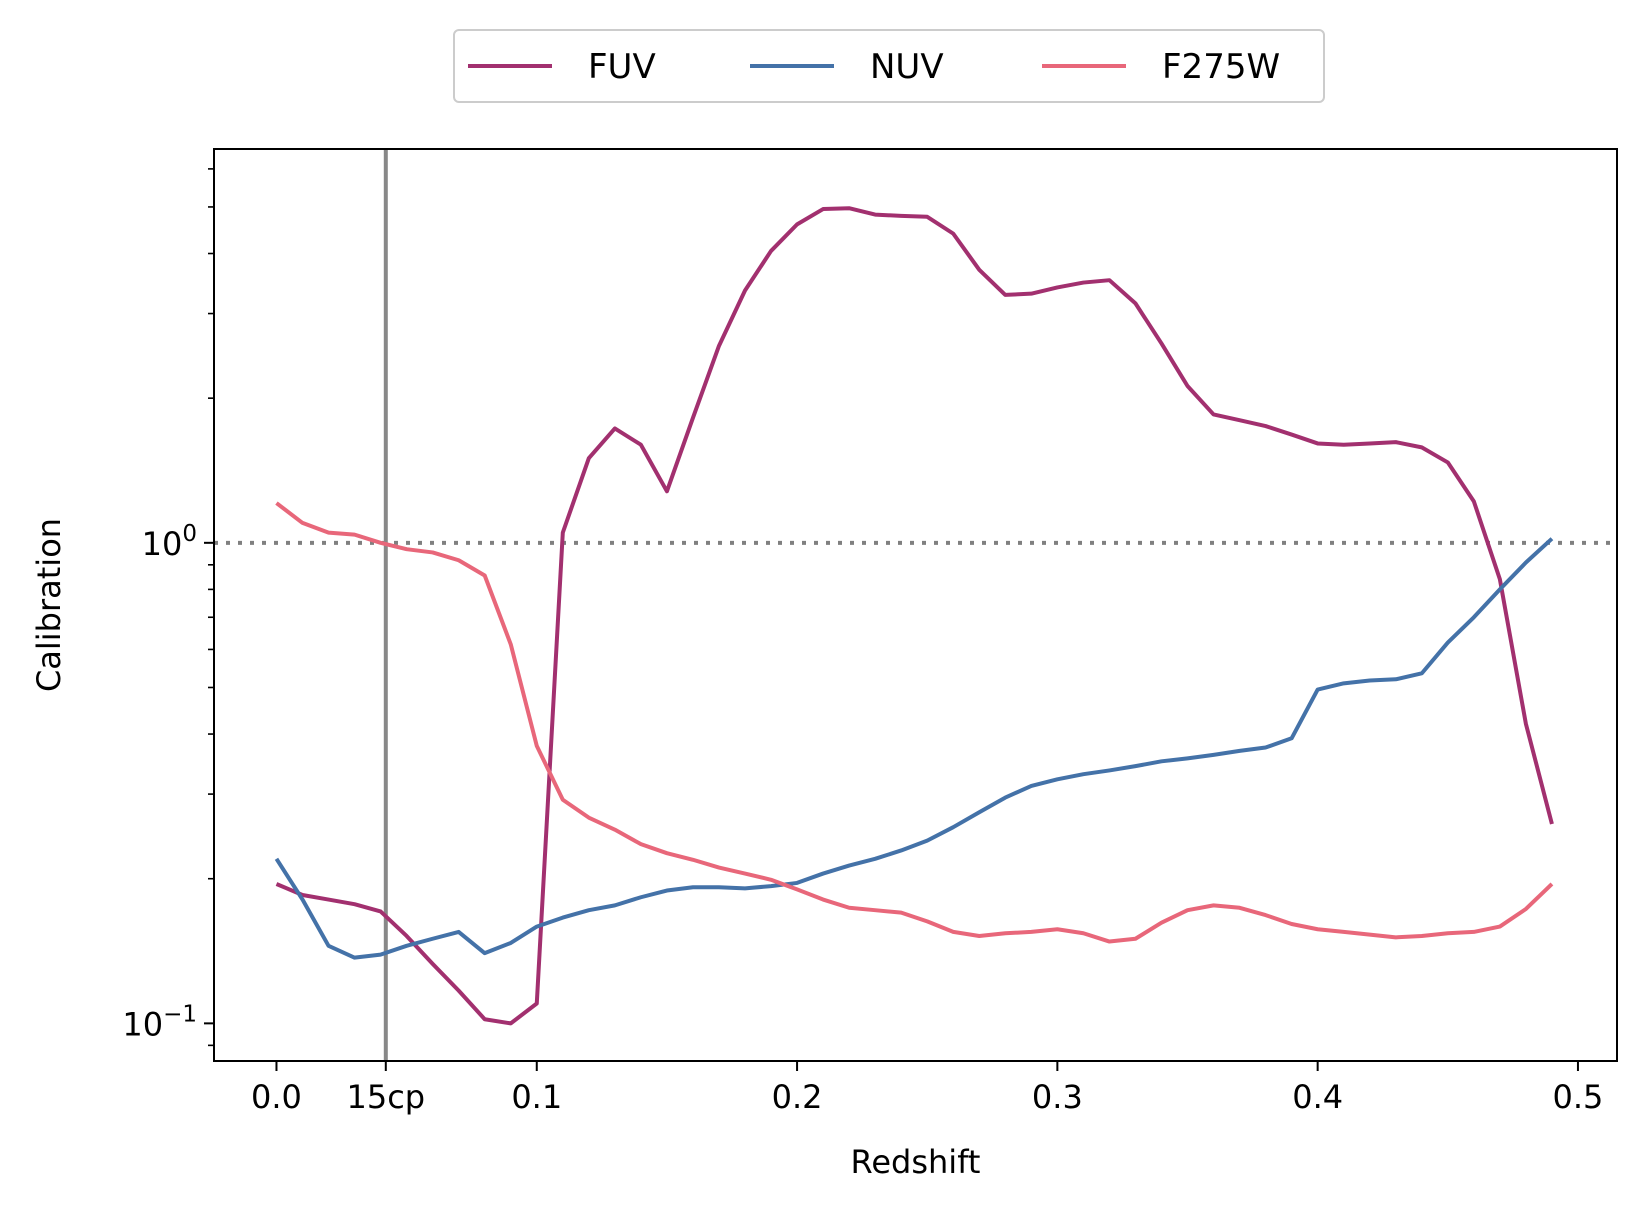 This screenshot has height=1210, width=1636. What do you see at coordinates (536, 1097) in the screenshot?
I see `x-tick-label: 0.1` at bounding box center [536, 1097].